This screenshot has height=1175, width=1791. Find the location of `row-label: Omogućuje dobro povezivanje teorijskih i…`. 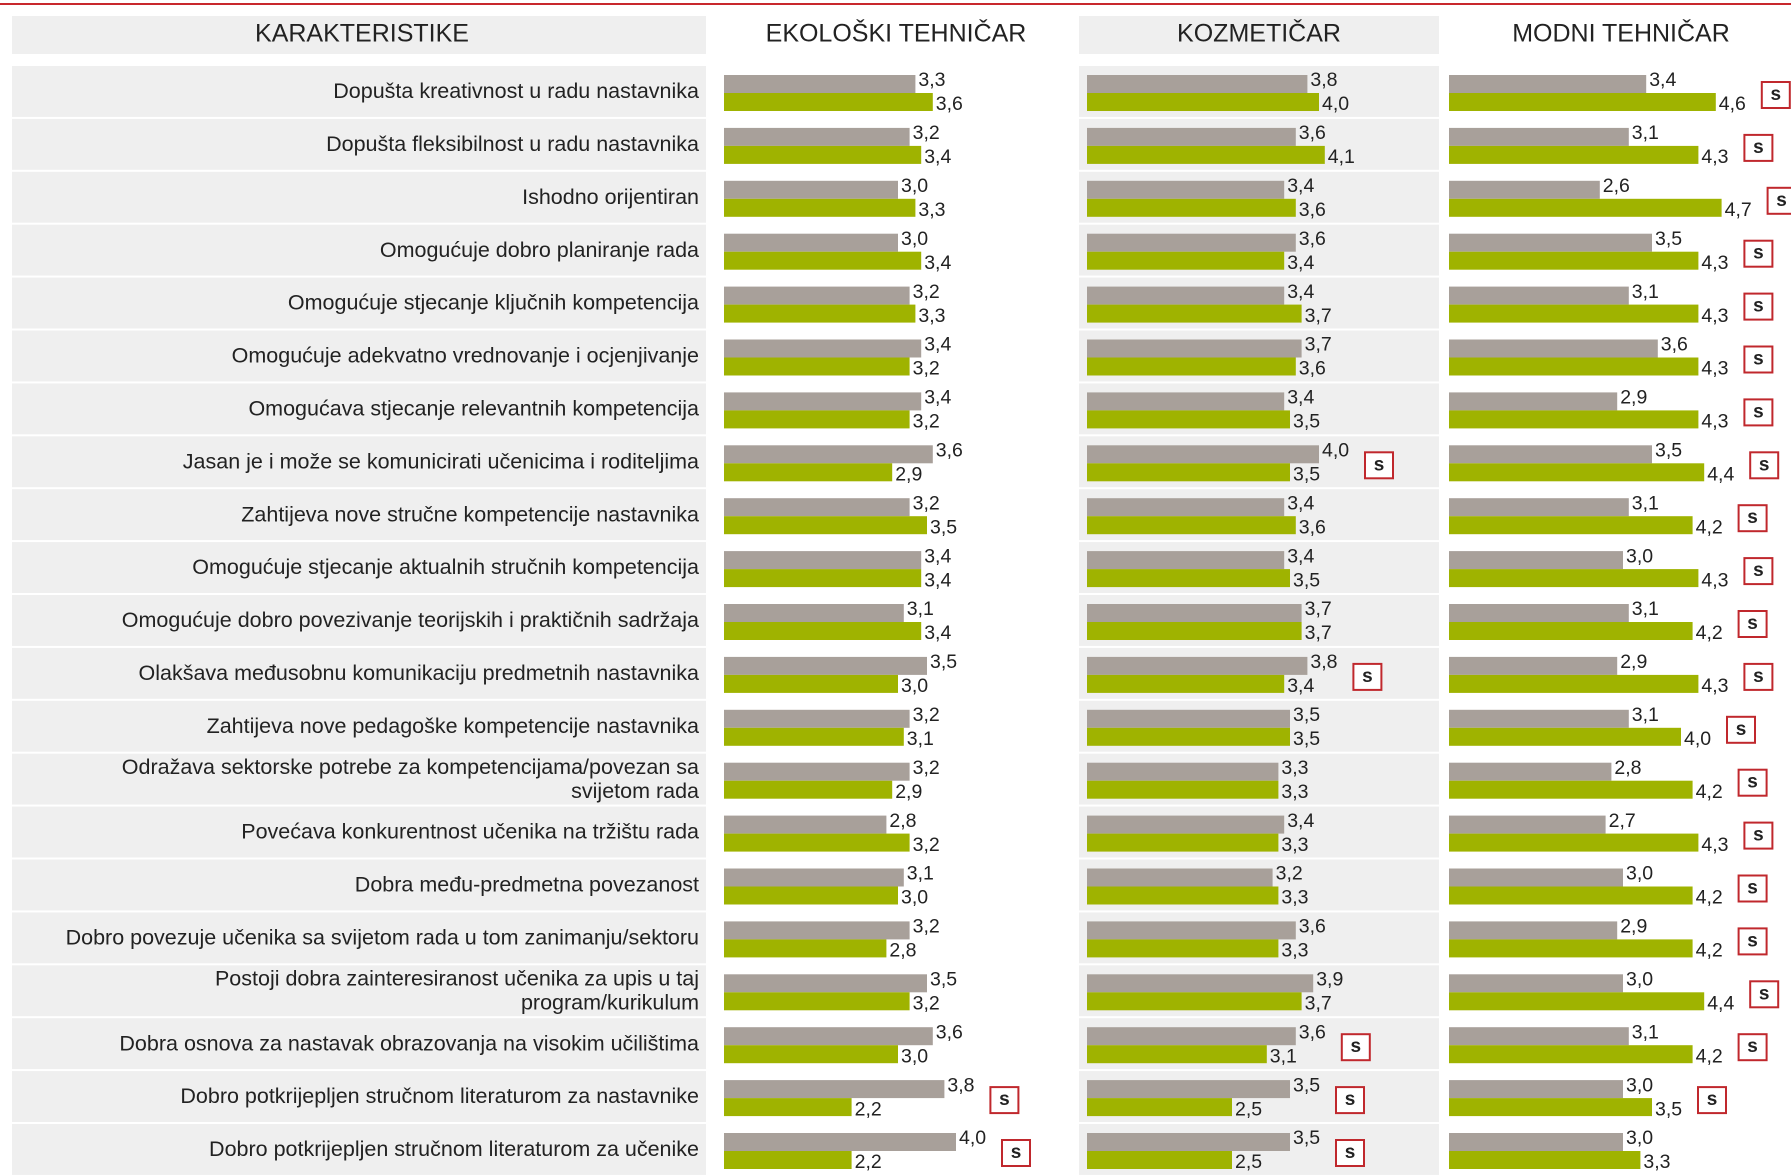

row-label: Omogućuje dobro povezivanje teorijskih i… is located at coordinates (410, 620).